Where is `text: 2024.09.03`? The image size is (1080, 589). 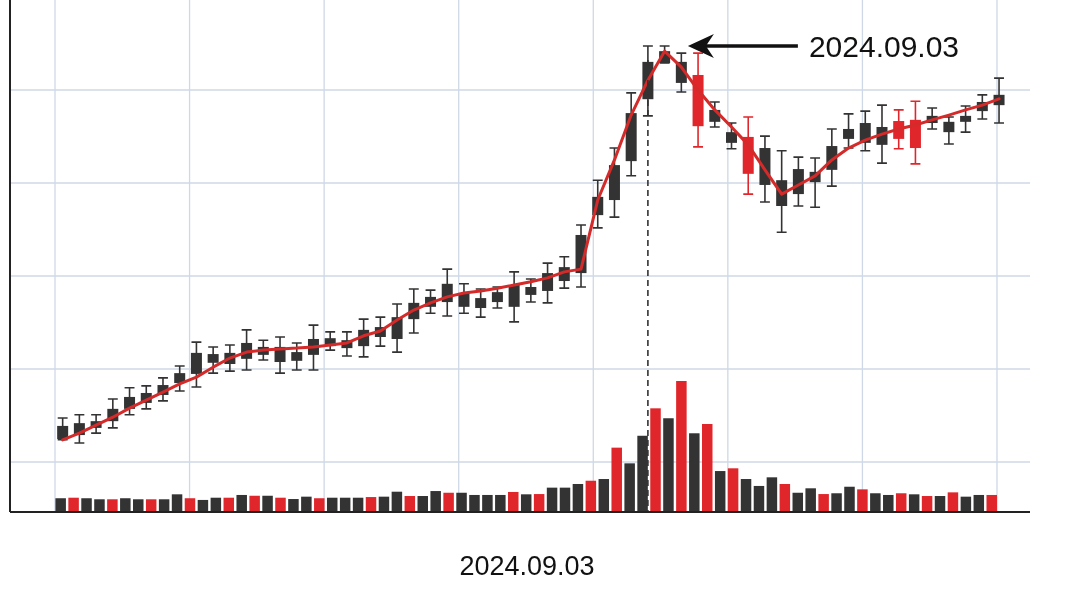 text: 2024.09.03 is located at coordinates (527, 566).